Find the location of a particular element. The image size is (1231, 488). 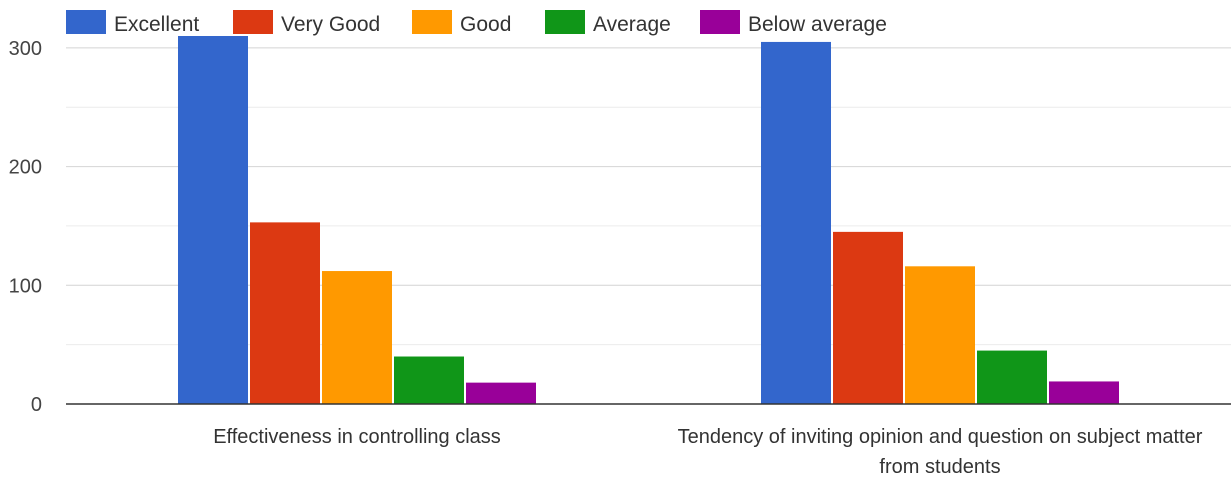

legend-item-below-average: Below average is located at coordinates (793, 23).